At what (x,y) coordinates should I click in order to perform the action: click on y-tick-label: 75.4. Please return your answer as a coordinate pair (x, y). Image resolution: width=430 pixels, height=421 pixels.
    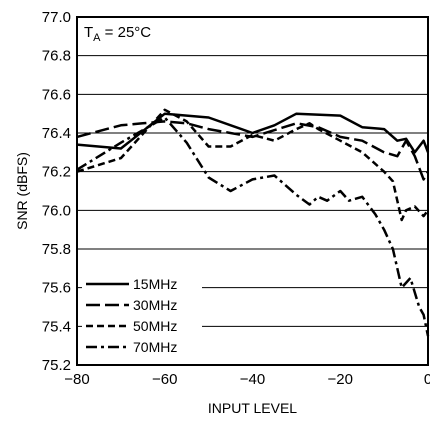
    Looking at the image, I should click on (56, 326).